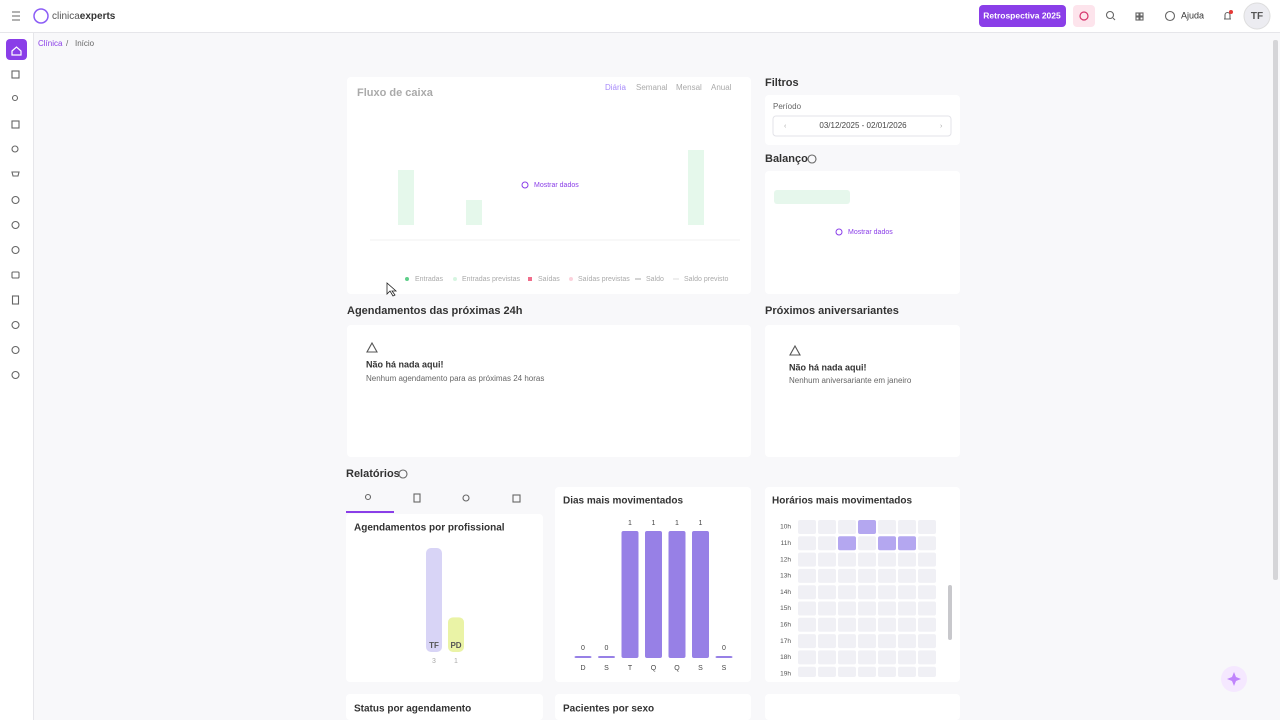 The height and width of the screenshot is (720, 1280). I want to click on legend-label: Saldo previsto, so click(706, 279).